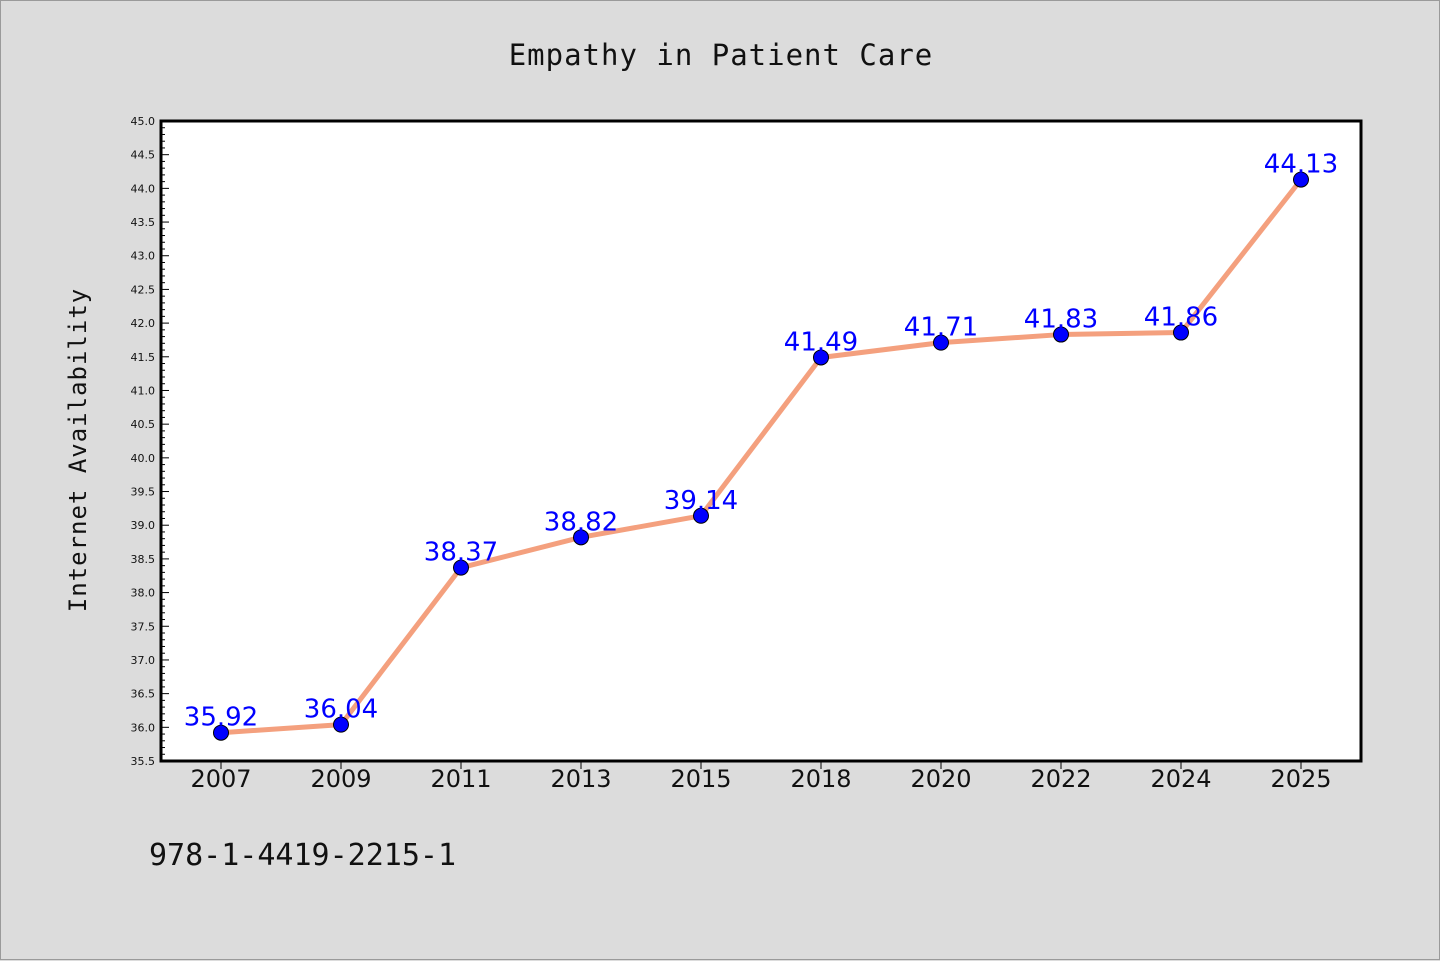 The width and height of the screenshot is (1440, 961). I want to click on y-tick-label: 38.5, so click(143, 559).